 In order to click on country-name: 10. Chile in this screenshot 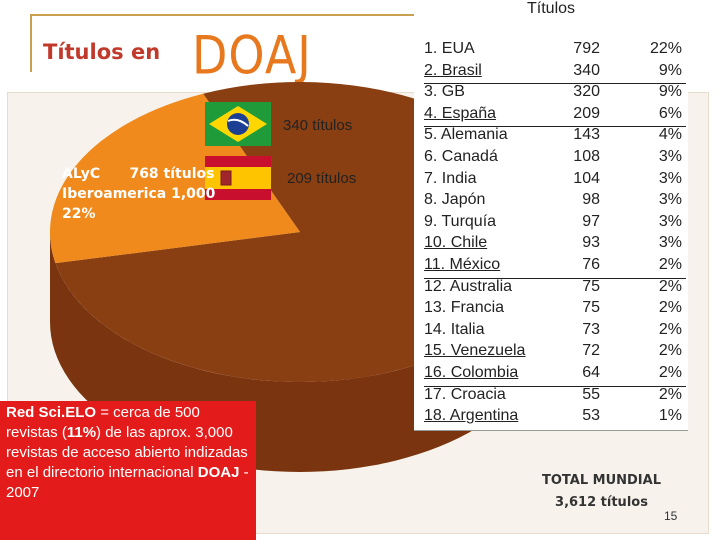, I will do `click(456, 243)`.